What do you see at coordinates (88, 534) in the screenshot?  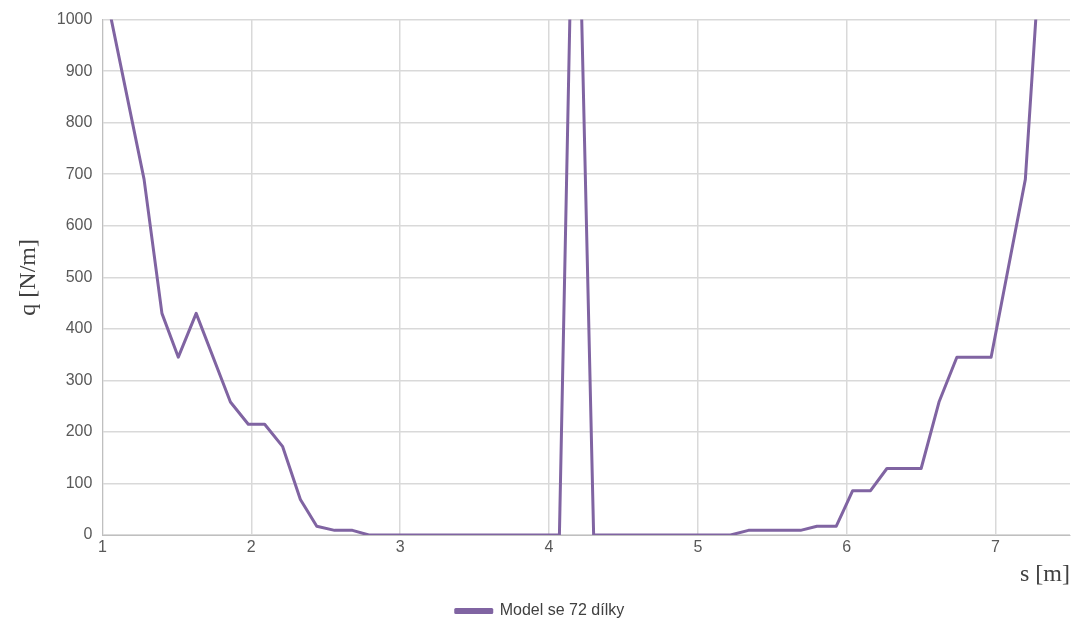 I see `y-tick-label: 0` at bounding box center [88, 534].